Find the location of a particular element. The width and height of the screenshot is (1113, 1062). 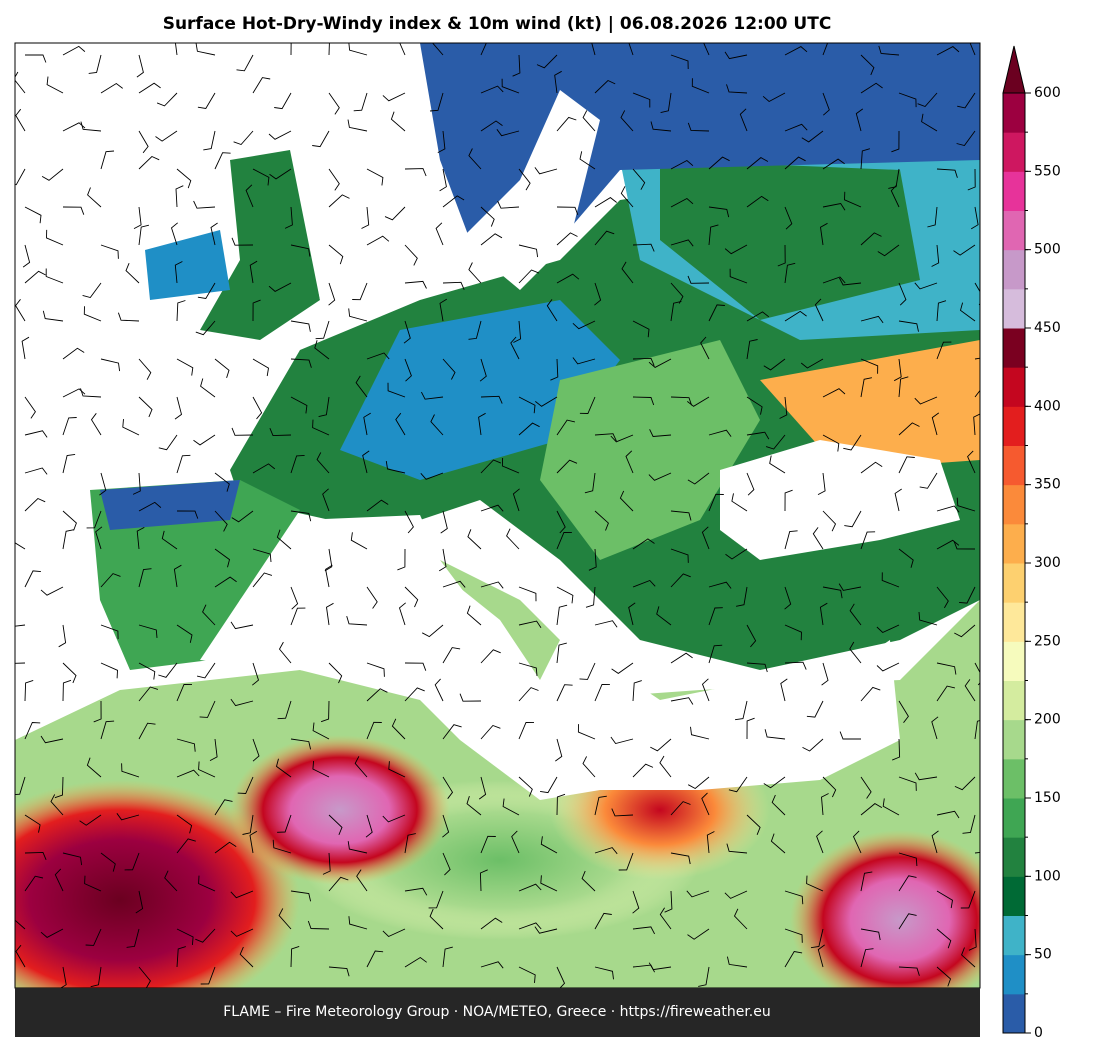

land-europe is located at coordinates (870, 405).